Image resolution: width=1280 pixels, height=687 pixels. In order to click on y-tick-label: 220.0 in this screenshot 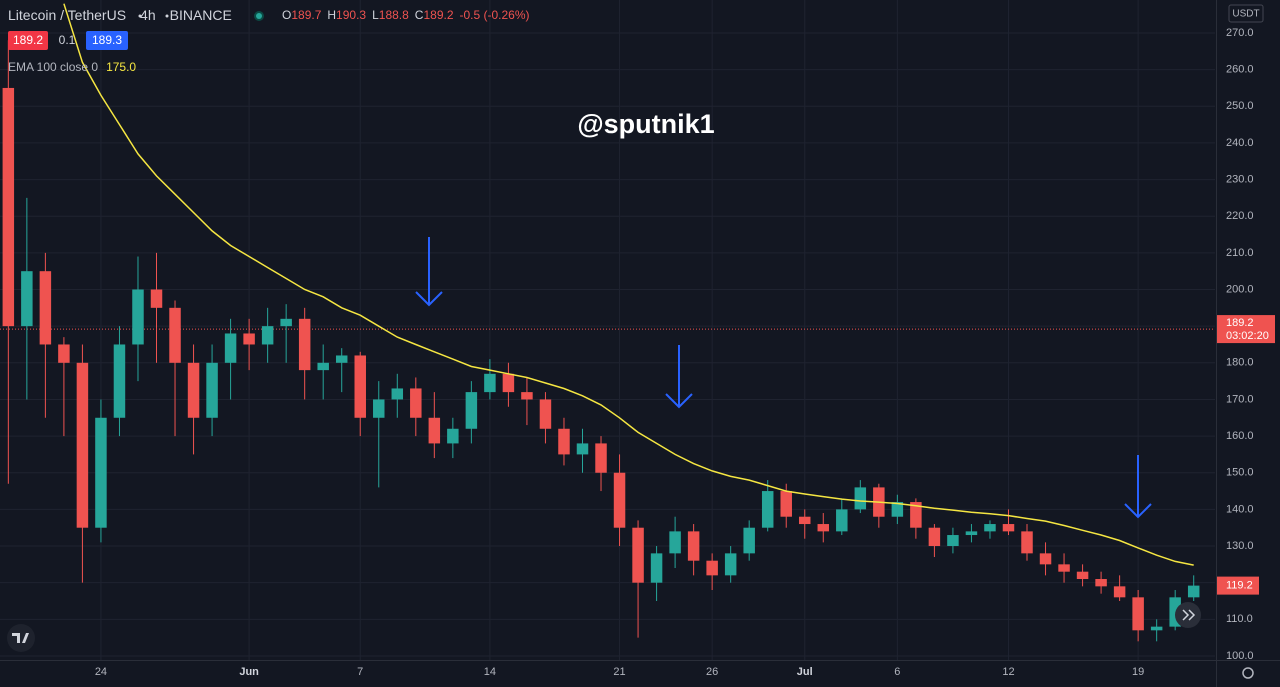, I will do `click(1240, 216)`.